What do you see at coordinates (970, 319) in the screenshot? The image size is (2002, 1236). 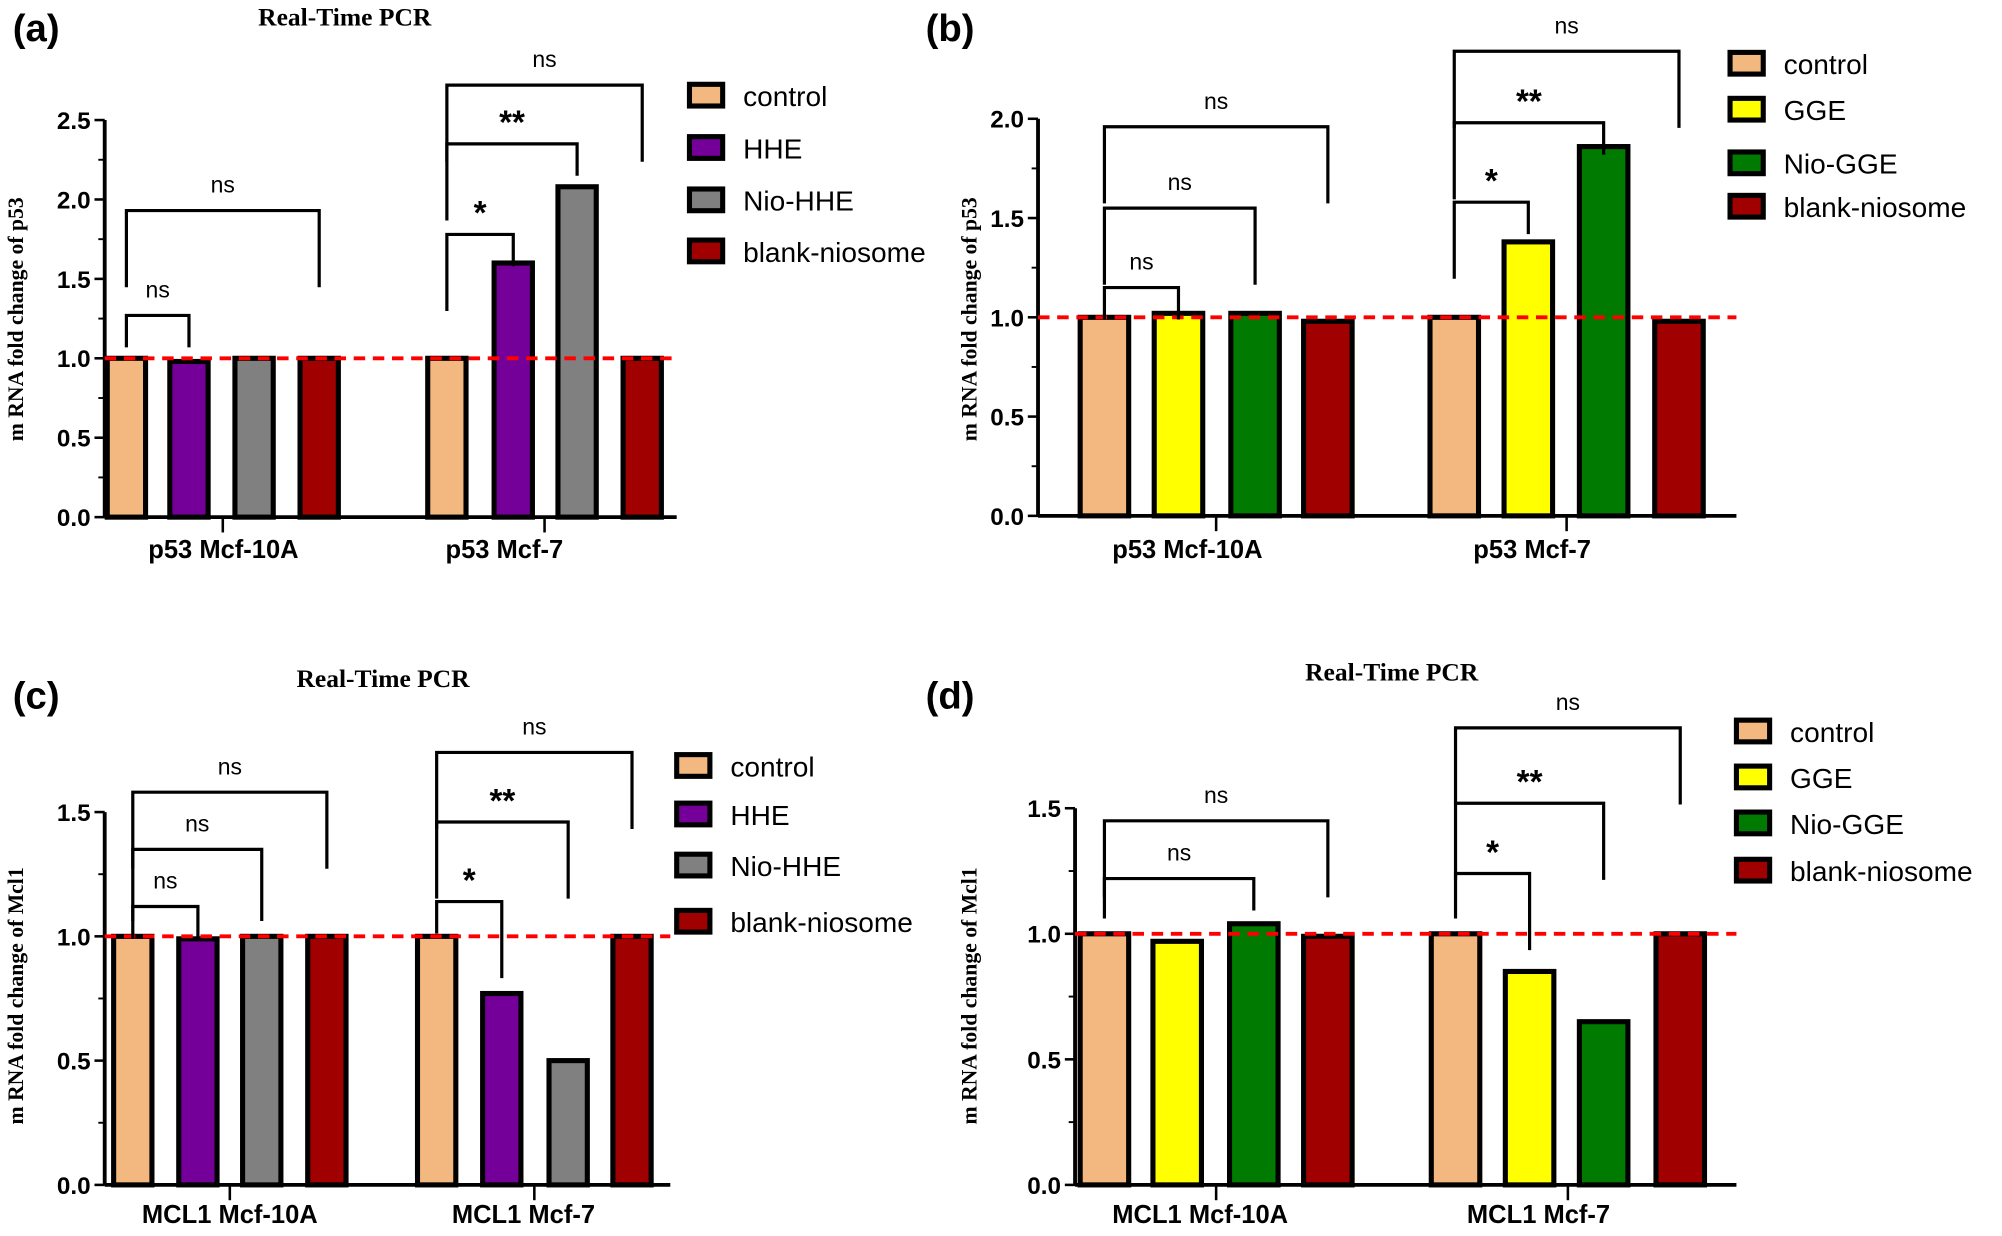 I see `y-axis-label: m RNA fold change of p53` at bounding box center [970, 319].